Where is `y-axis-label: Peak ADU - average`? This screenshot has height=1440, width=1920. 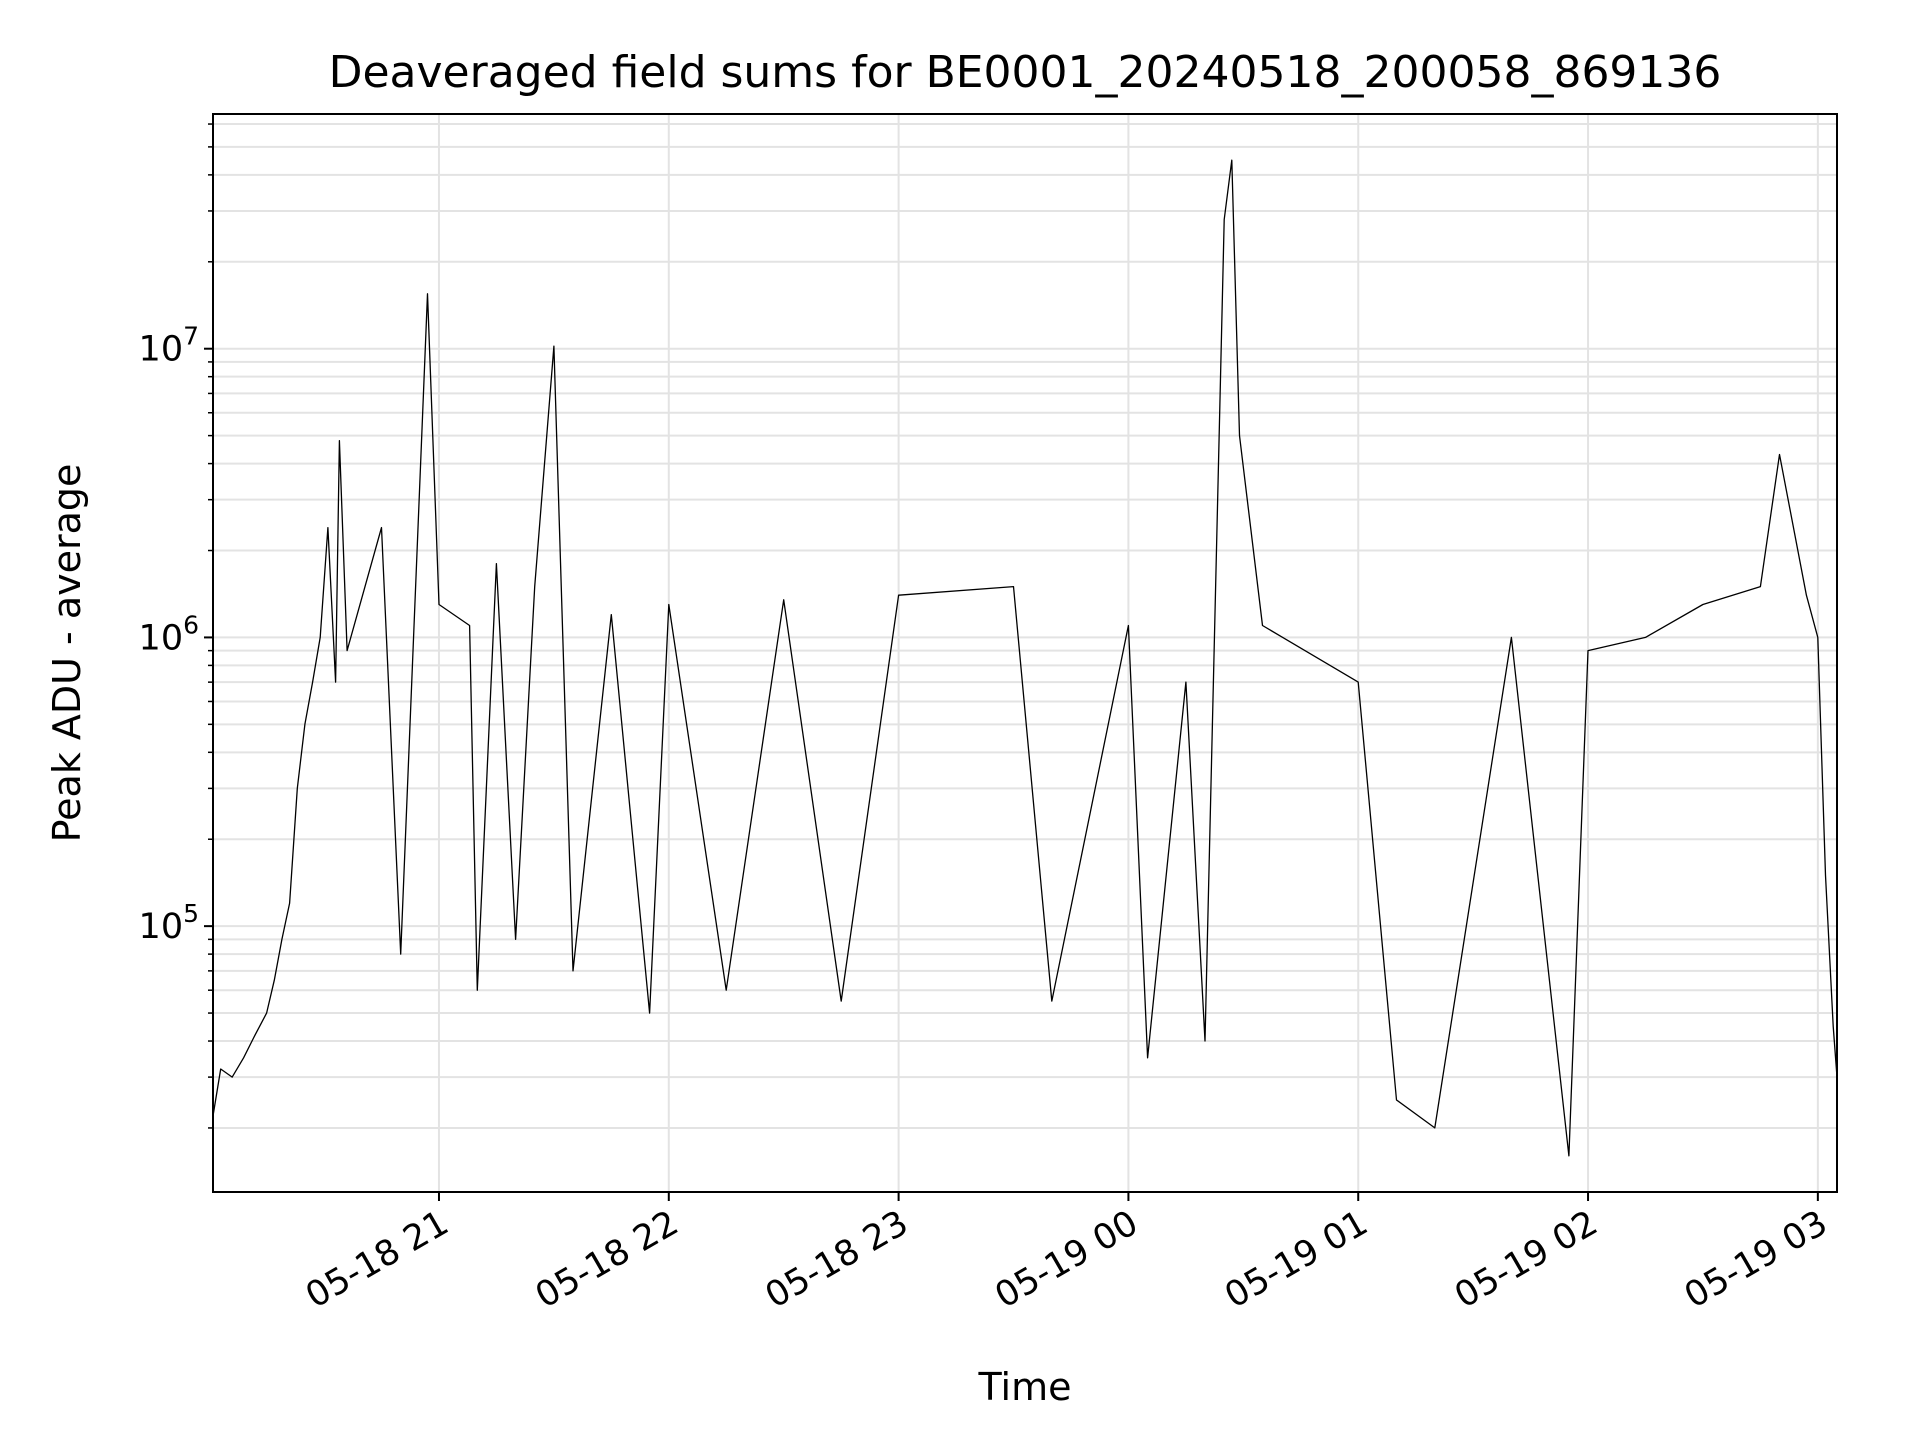
y-axis-label: Peak ADU - average is located at coordinates (67, 653).